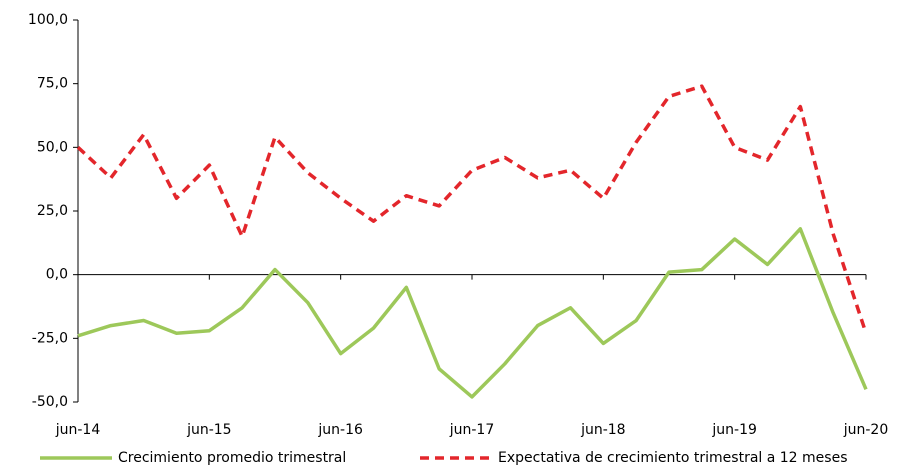 This screenshot has height=468, width=897. Describe the element at coordinates (50, 338) in the screenshot. I see `y-tick-label: -25,0` at that location.